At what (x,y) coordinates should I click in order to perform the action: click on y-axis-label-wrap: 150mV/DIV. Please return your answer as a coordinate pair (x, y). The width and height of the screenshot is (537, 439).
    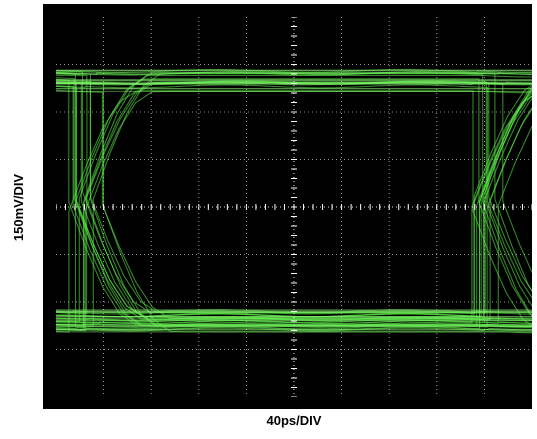
    Looking at the image, I should click on (19, 207).